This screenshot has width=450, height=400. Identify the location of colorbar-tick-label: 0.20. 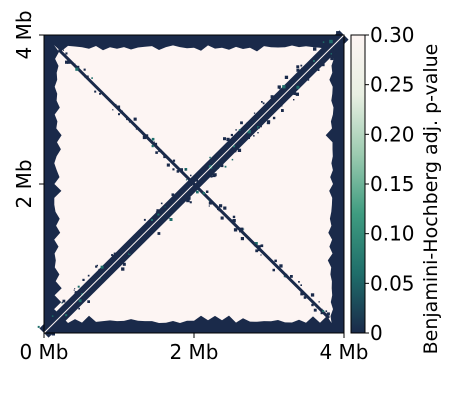
(392, 134).